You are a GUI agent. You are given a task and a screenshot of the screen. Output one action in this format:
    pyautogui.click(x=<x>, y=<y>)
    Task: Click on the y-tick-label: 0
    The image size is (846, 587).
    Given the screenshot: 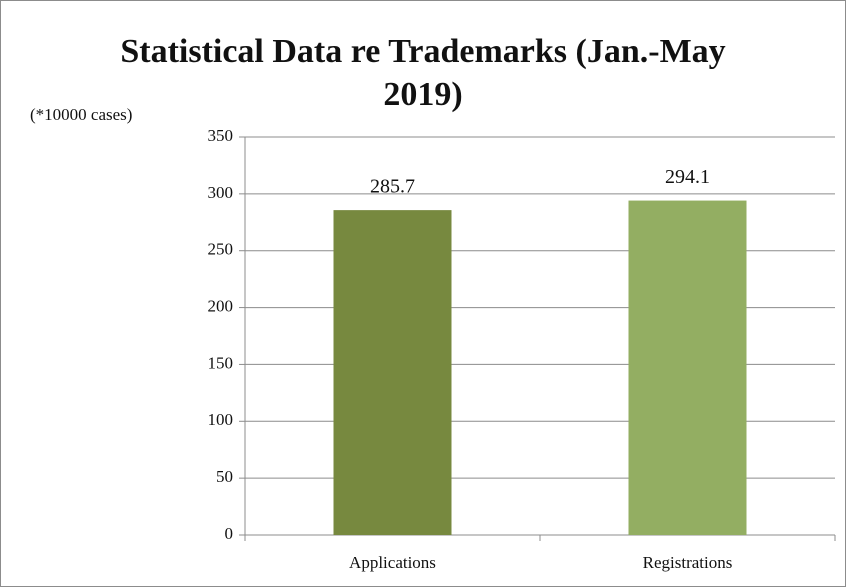 What is the action you would take?
    pyautogui.click(x=229, y=533)
    